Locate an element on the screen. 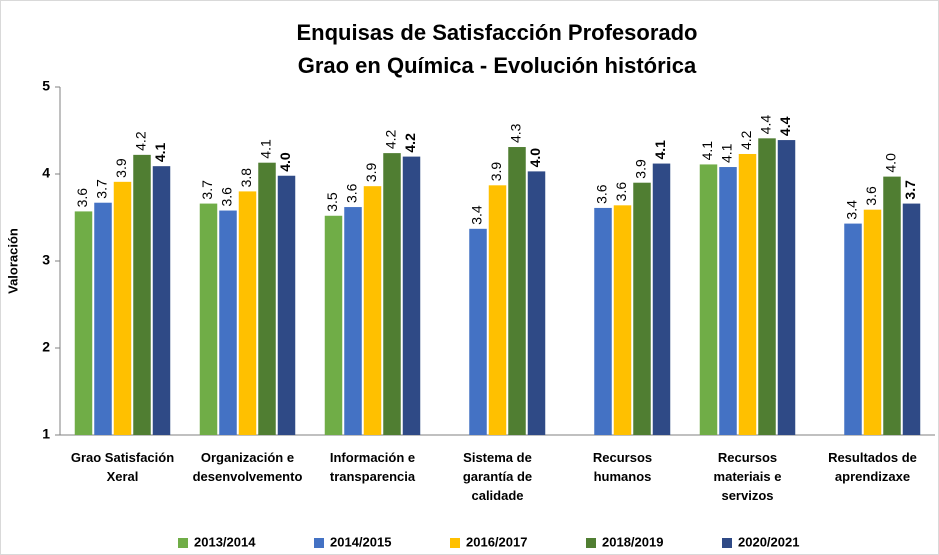  legend-label: 2020/2021 is located at coordinates (768, 541).